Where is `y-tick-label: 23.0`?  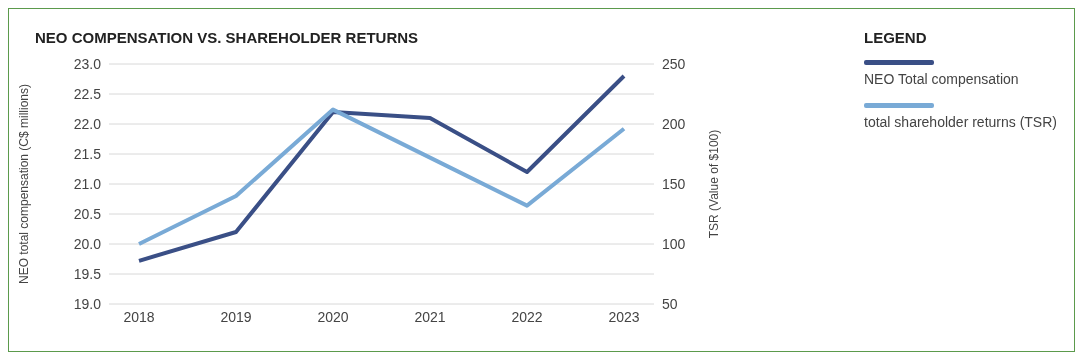
y-tick-label: 23.0 is located at coordinates (87, 63).